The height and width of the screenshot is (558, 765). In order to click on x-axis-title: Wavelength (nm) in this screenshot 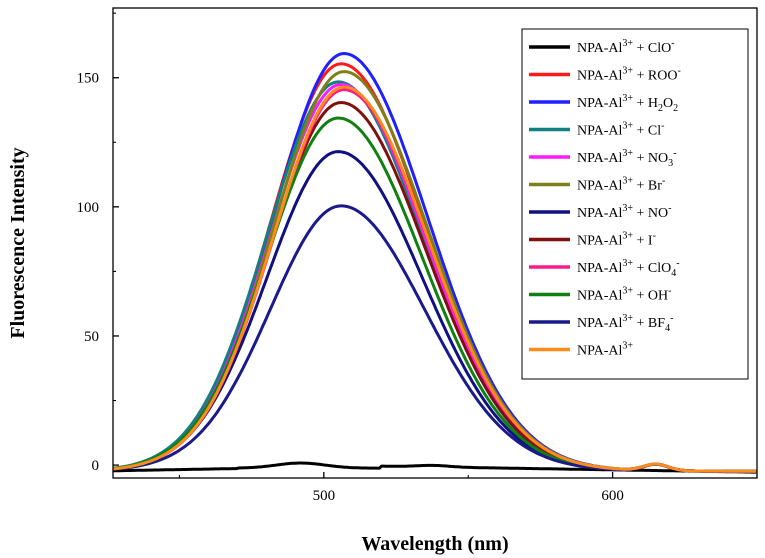, I will do `click(434, 544)`.